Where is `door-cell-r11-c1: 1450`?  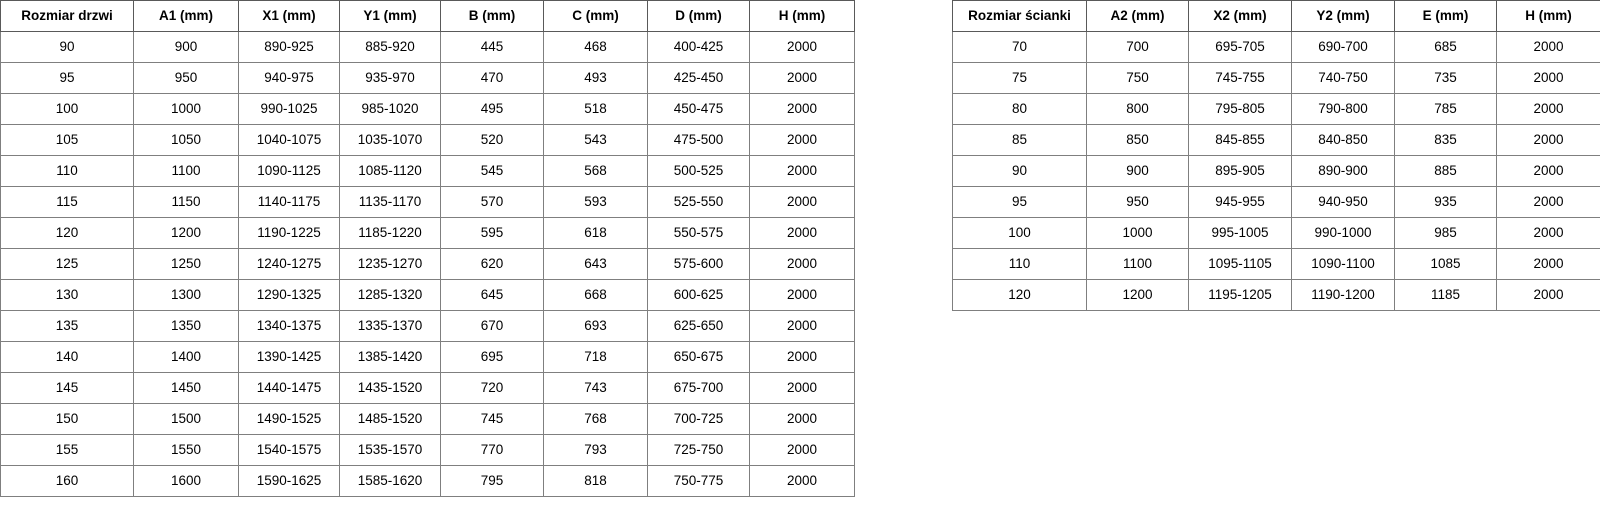
door-cell-r11-c1: 1450 is located at coordinates (186, 388).